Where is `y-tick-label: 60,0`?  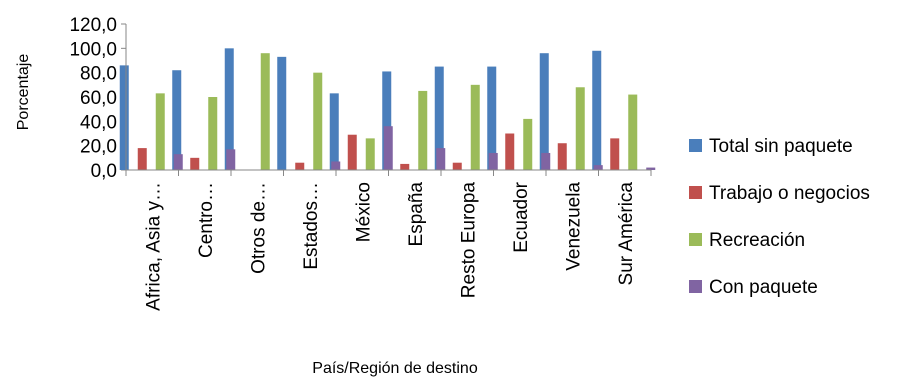 y-tick-label: 60,0 is located at coordinates (98, 98).